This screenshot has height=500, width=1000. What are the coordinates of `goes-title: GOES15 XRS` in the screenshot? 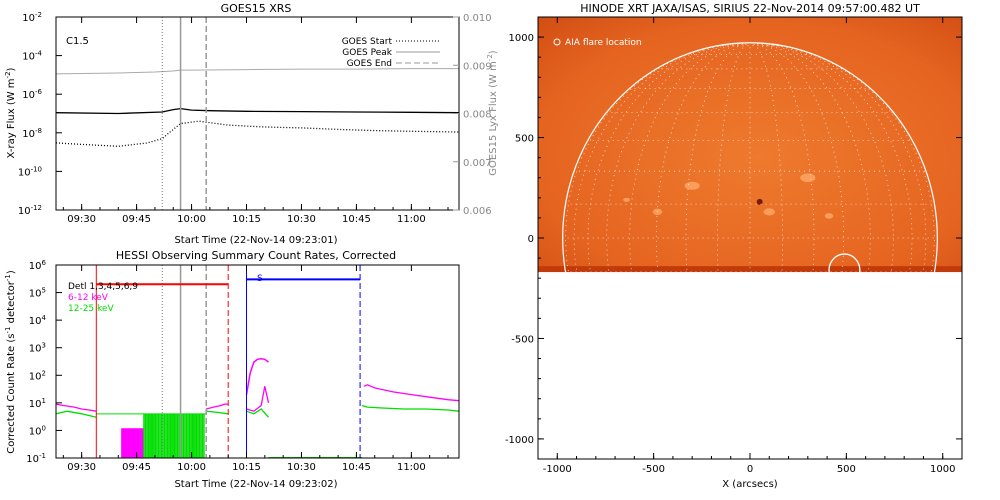 It's located at (256, 8).